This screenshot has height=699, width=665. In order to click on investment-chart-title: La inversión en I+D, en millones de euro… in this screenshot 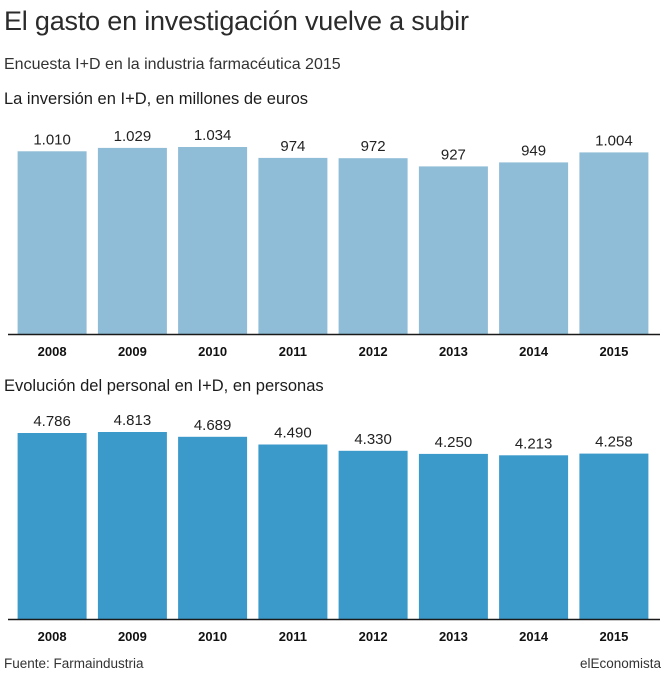, I will do `click(156, 99)`.